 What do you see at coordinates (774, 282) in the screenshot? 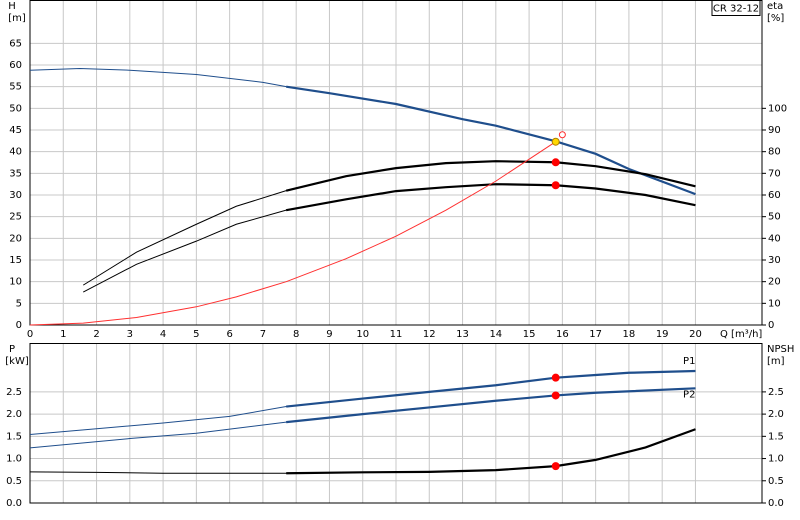
I see `y2-tick-label: 20` at bounding box center [774, 282].